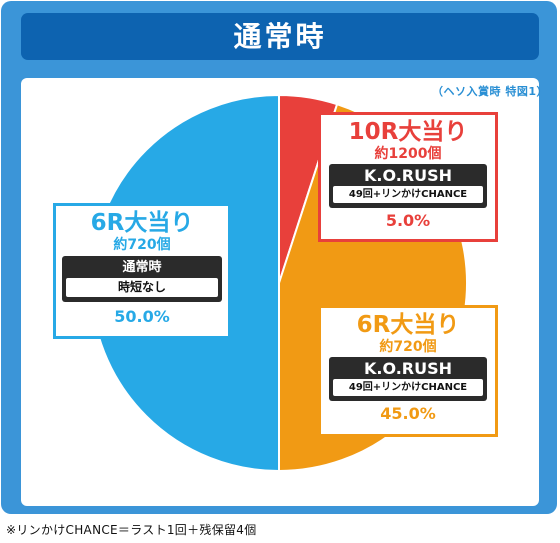 This screenshot has width=560, height=543. Describe the element at coordinates (408, 347) in the screenshot. I see `slice-sub-6r-rush: 約720個` at that location.